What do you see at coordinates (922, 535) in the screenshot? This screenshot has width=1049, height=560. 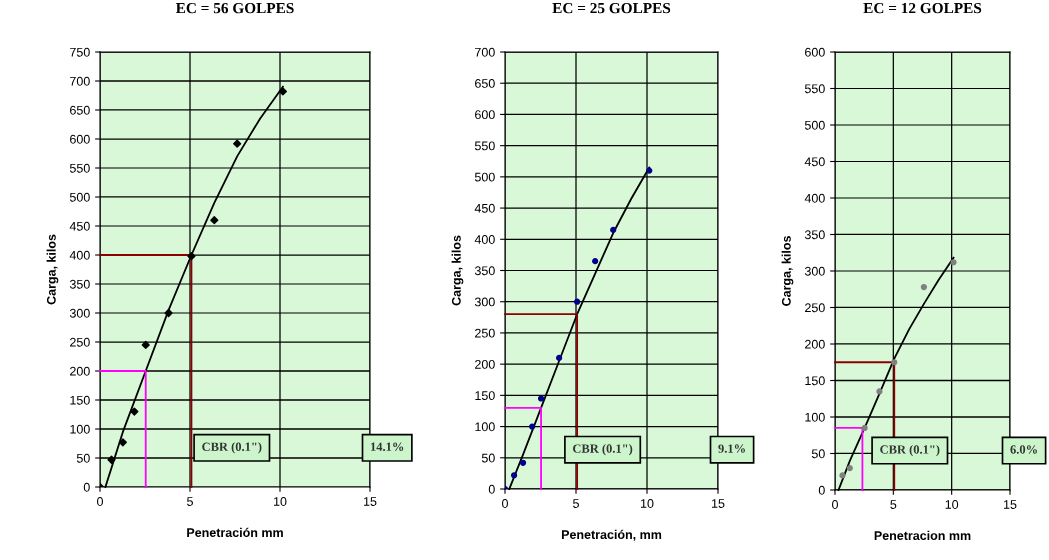 I see `x-axis-title: Penetracion mm` at bounding box center [922, 535].